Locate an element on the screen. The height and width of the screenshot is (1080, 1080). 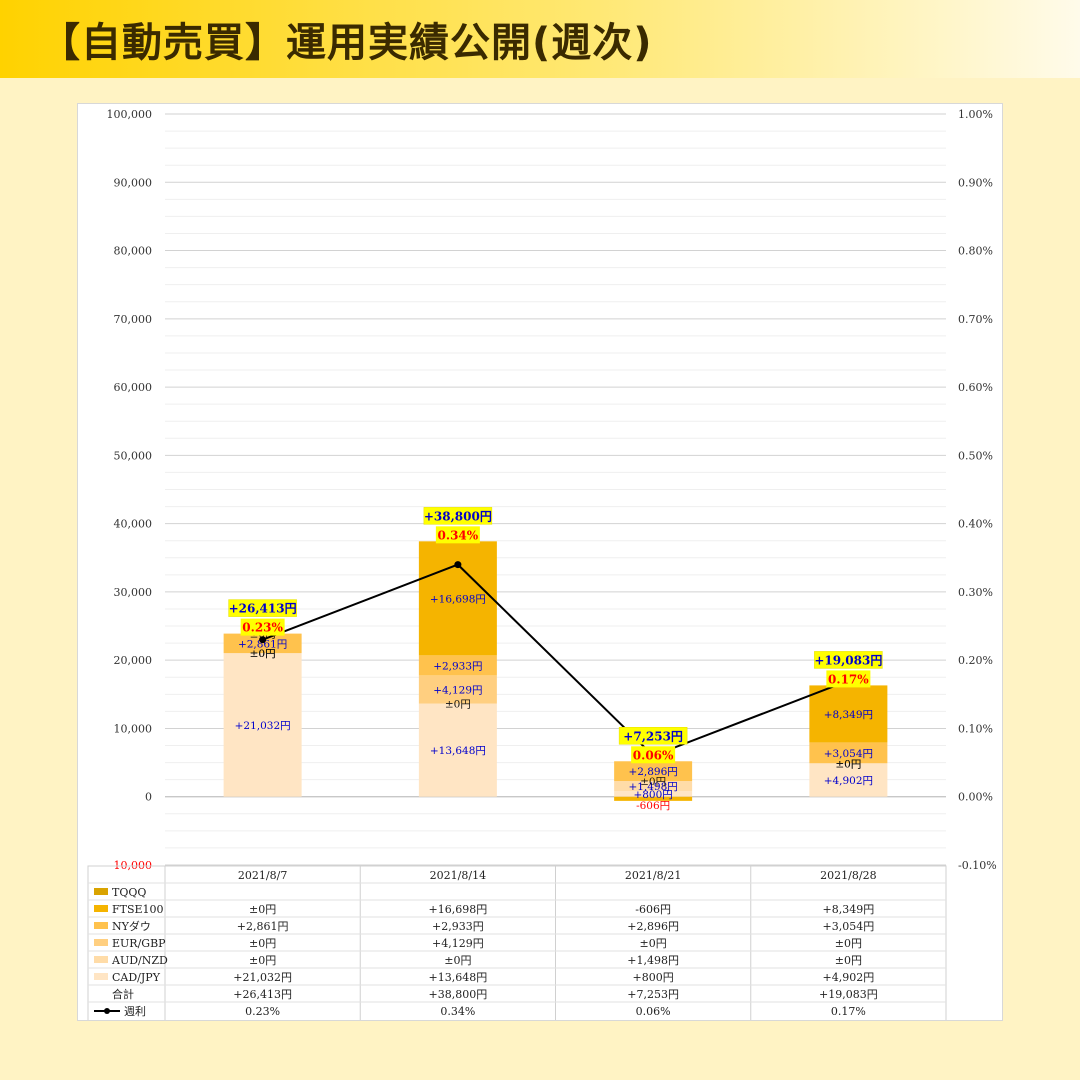
table-cell: +1,498円 is located at coordinates (653, 960).